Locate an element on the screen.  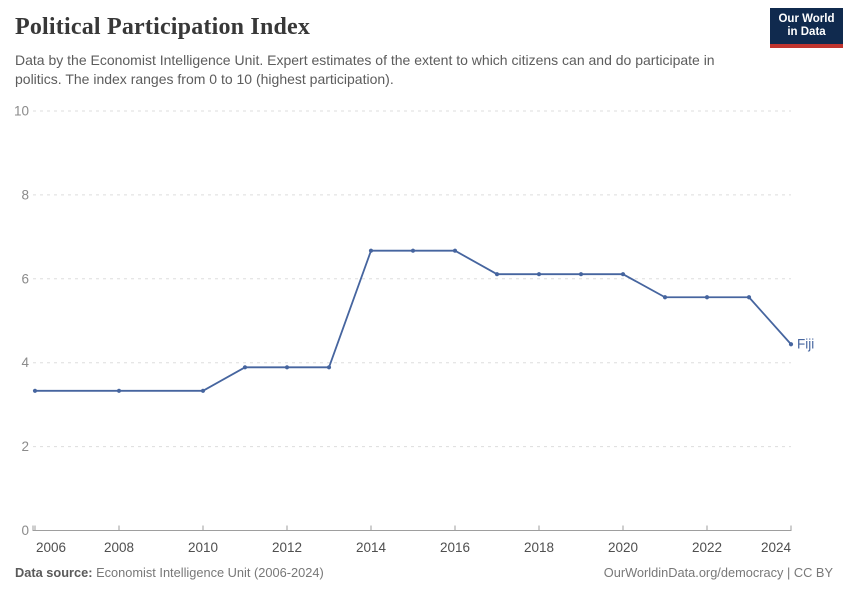
x-axis-tick-label: 2010 is located at coordinates (203, 547).